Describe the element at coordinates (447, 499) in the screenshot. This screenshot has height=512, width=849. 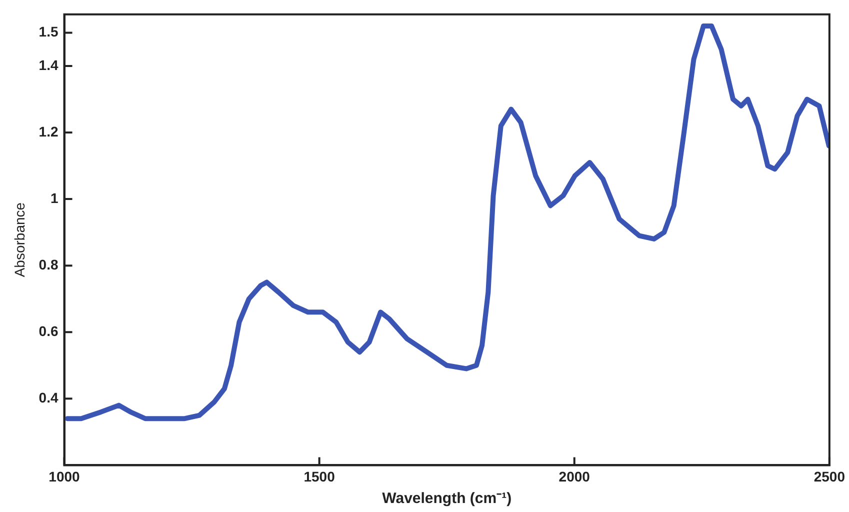
I see `x-axis-title: Wavelength (cm⁻¹)` at that location.